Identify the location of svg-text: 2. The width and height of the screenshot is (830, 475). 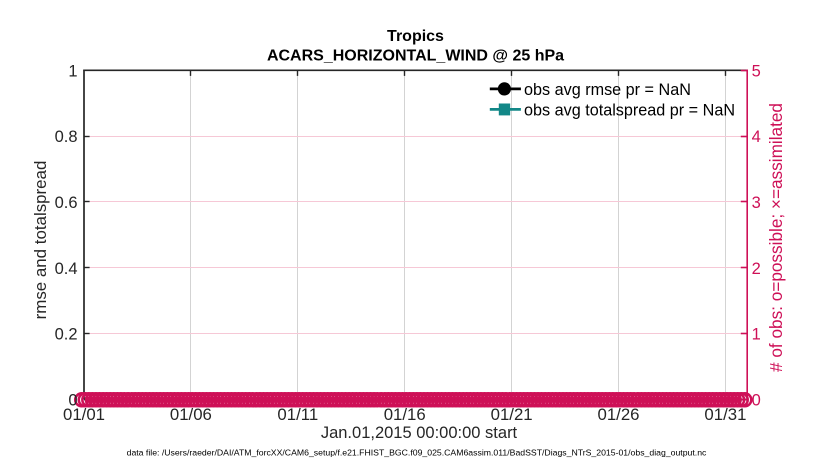
(756, 269).